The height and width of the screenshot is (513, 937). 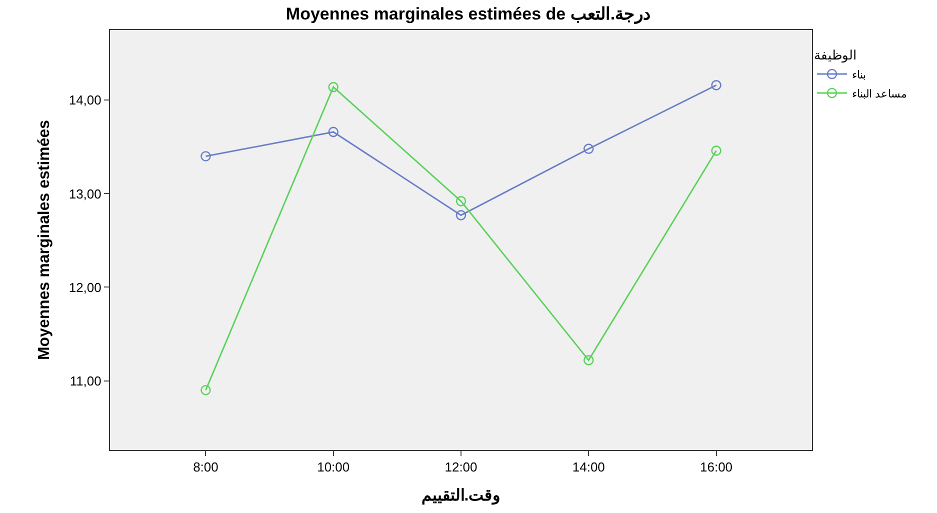 What do you see at coordinates (461, 496) in the screenshot?
I see `x-axis-title: وقت.التقييم` at bounding box center [461, 496].